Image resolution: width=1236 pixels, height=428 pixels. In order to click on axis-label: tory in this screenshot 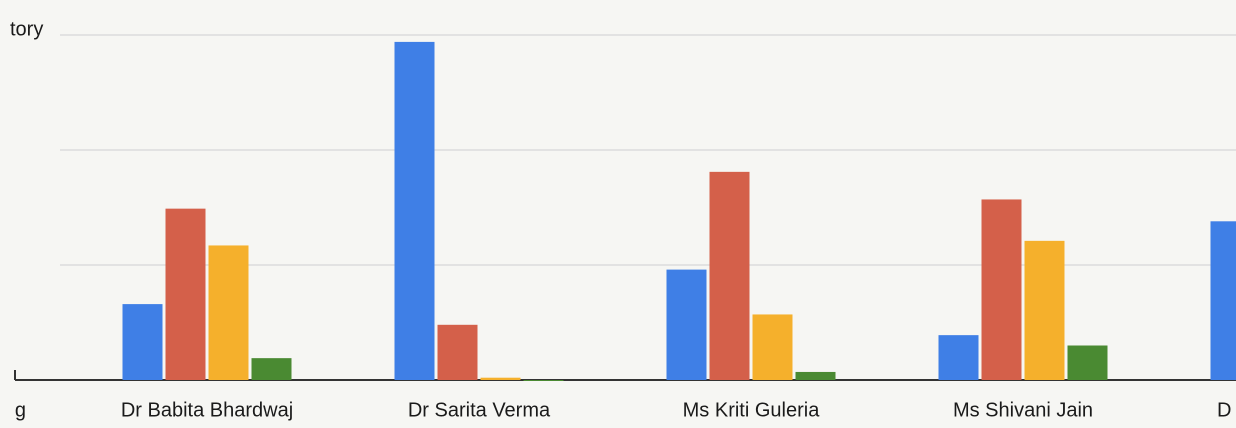, I will do `click(26, 29)`.